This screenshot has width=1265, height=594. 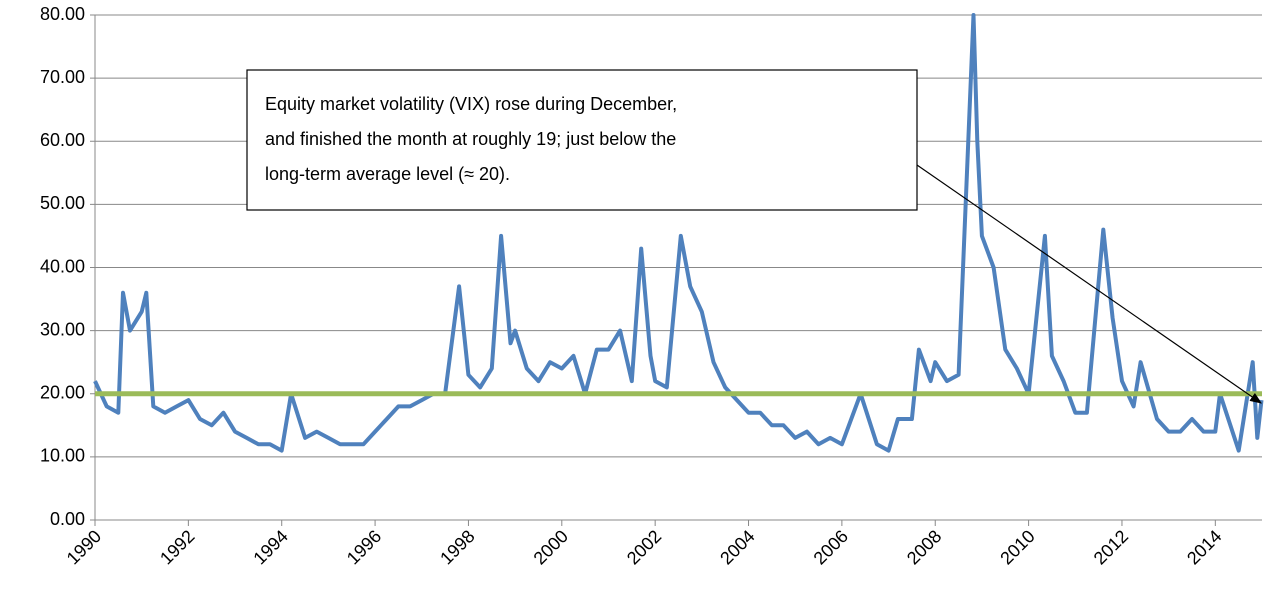 What do you see at coordinates (62, 456) in the screenshot?
I see `y-tick-label: 10.00` at bounding box center [62, 456].